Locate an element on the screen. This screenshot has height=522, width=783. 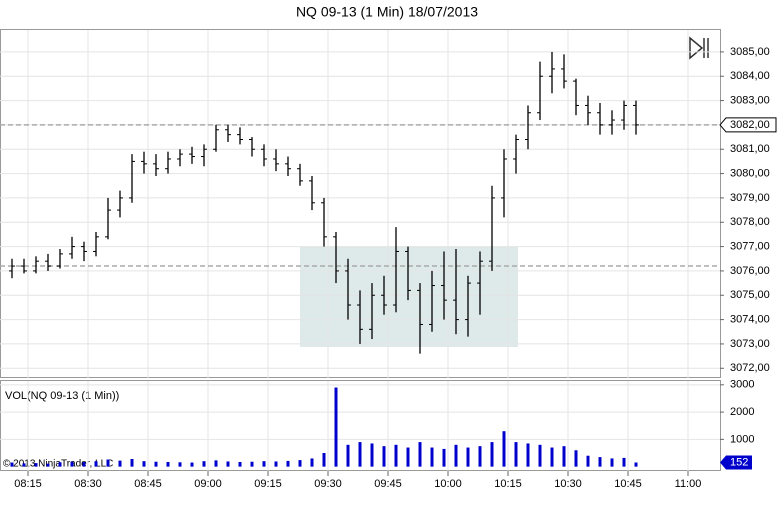
y-tick-label: 3078,00 is located at coordinates (750, 222).